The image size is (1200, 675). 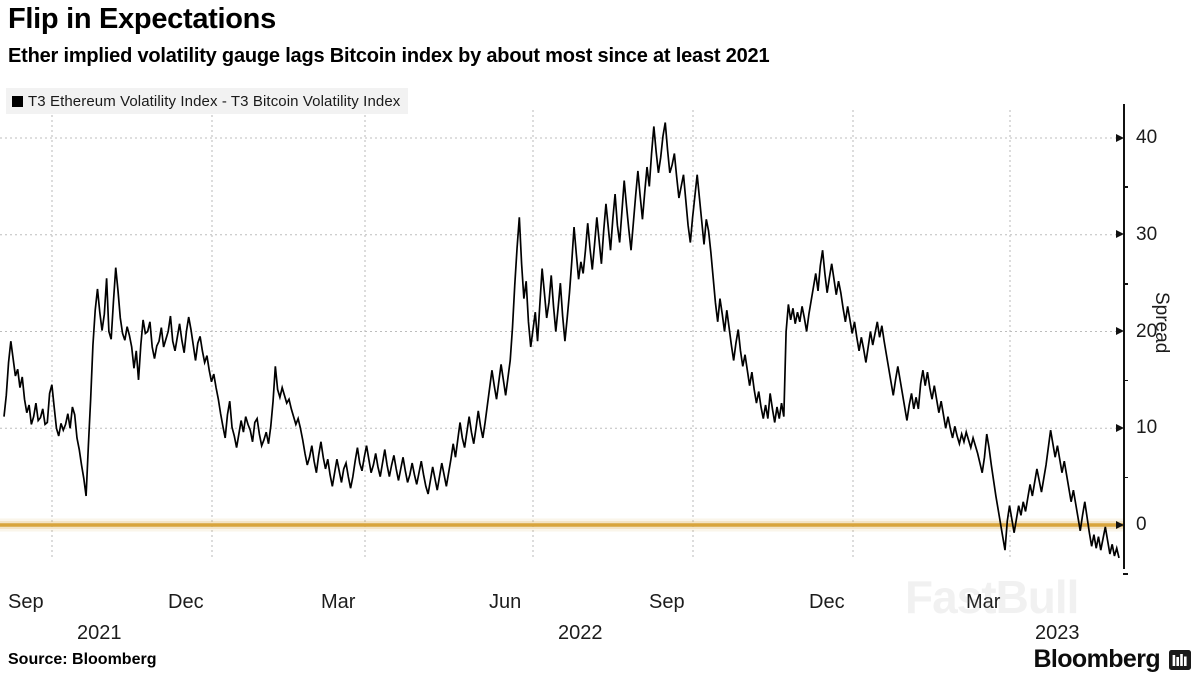 I want to click on legend-swatch-icon, so click(x=17, y=101).